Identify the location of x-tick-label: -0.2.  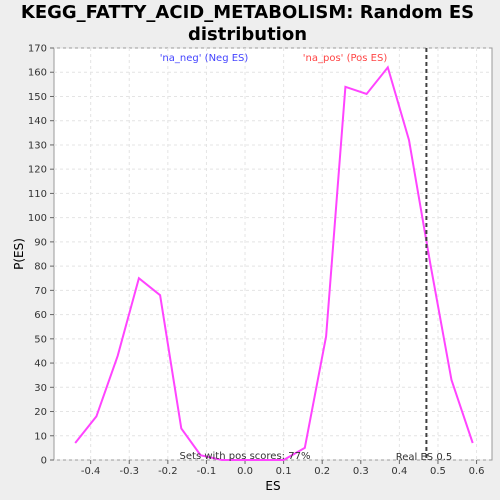
(168, 471).